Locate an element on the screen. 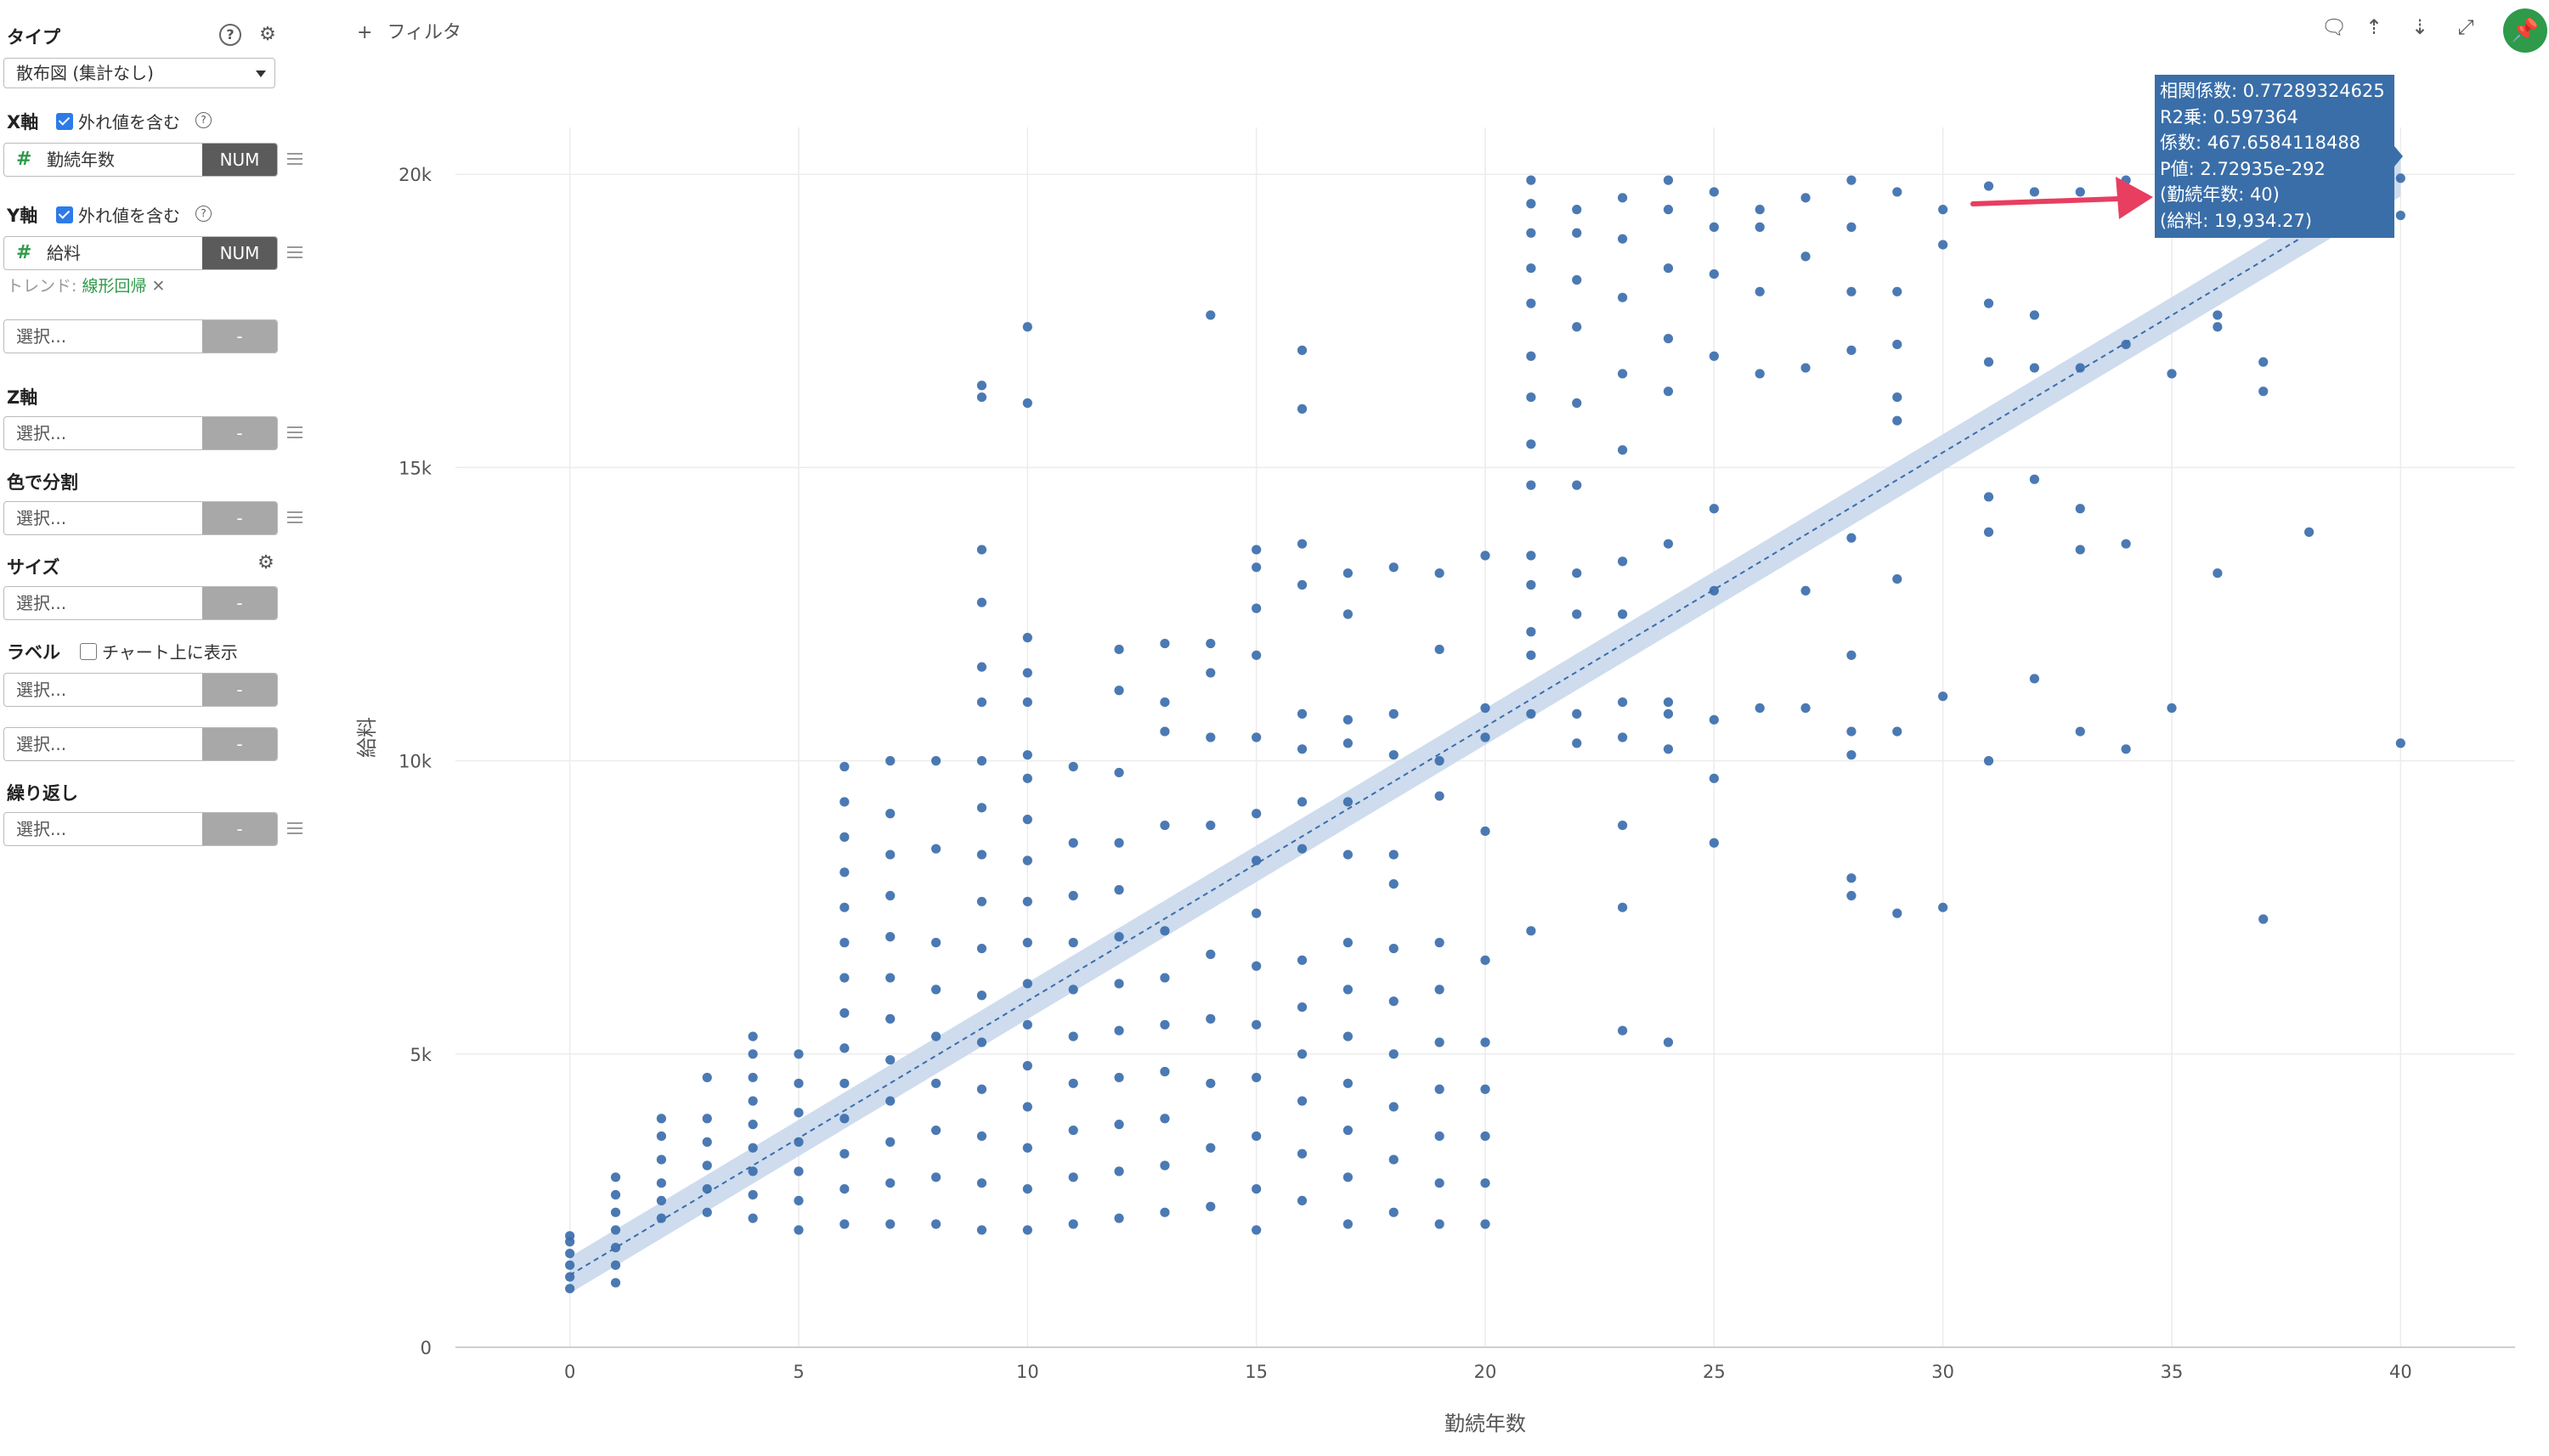 This screenshot has width=2549, height=1456. x-include-outliers: 外れ値を含む is located at coordinates (118, 121).